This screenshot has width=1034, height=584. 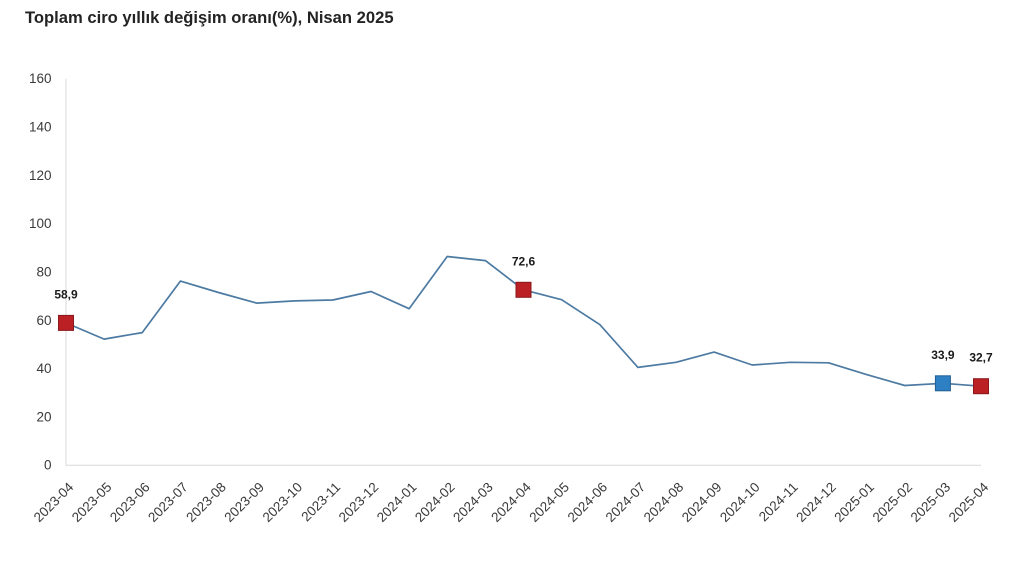 I want to click on svg-text: 2024-06, so click(x=588, y=502).